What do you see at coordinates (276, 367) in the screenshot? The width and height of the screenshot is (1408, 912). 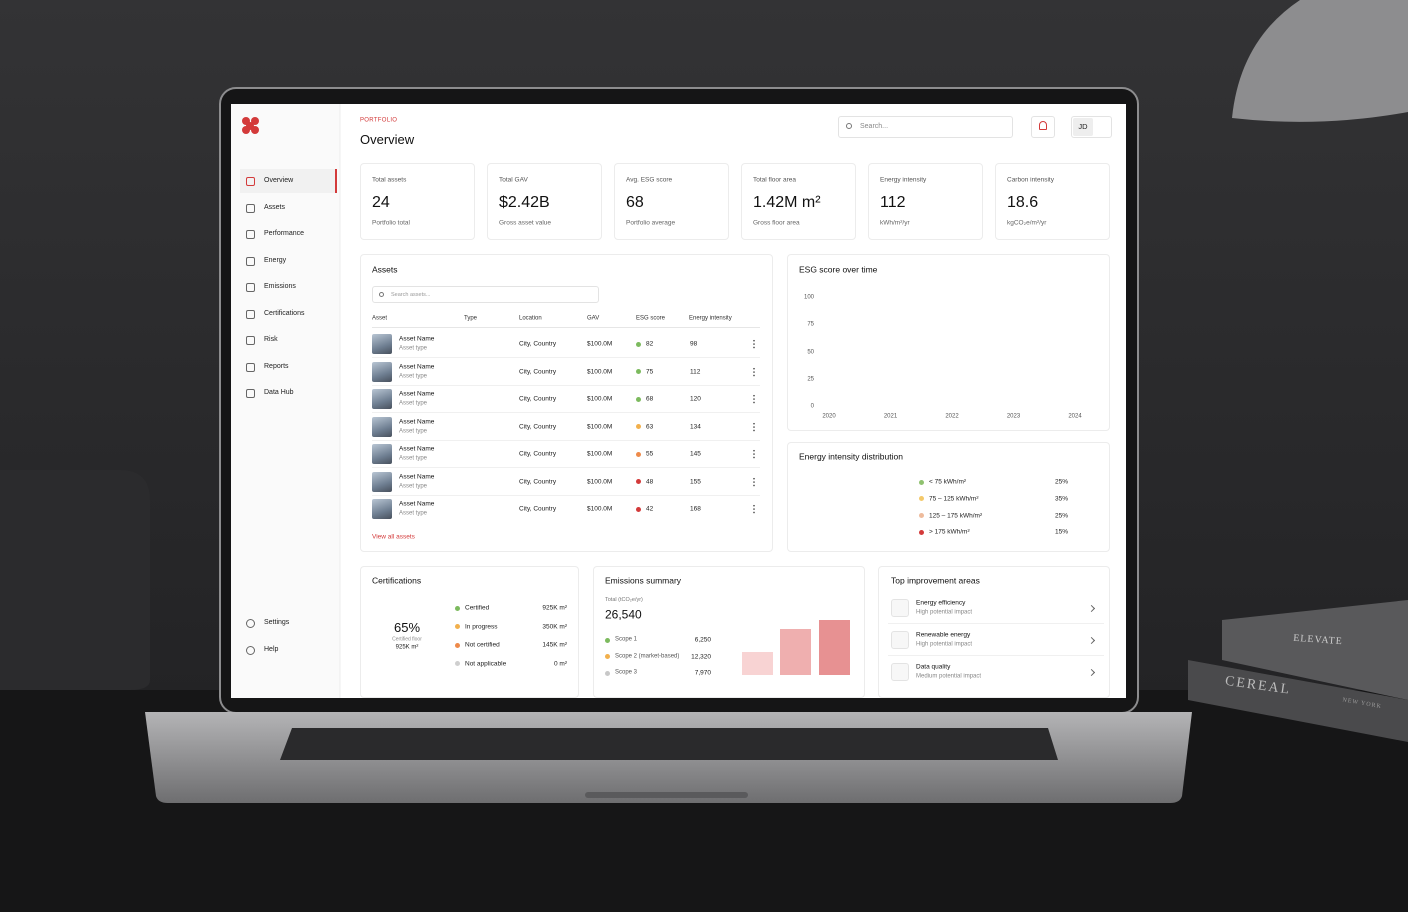 I see `nav-label: Reports` at bounding box center [276, 367].